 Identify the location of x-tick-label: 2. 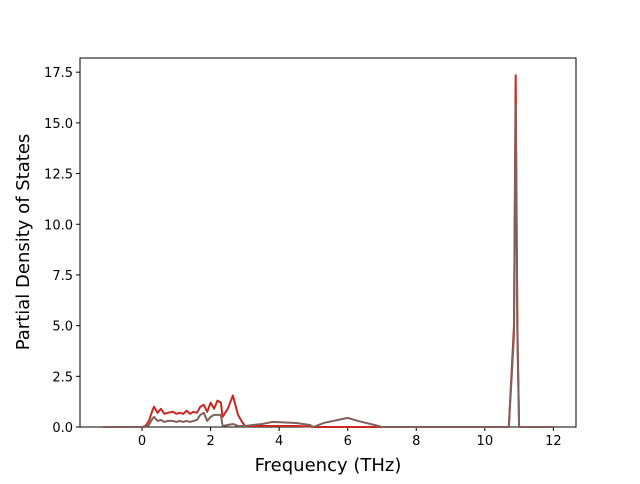
(210, 441).